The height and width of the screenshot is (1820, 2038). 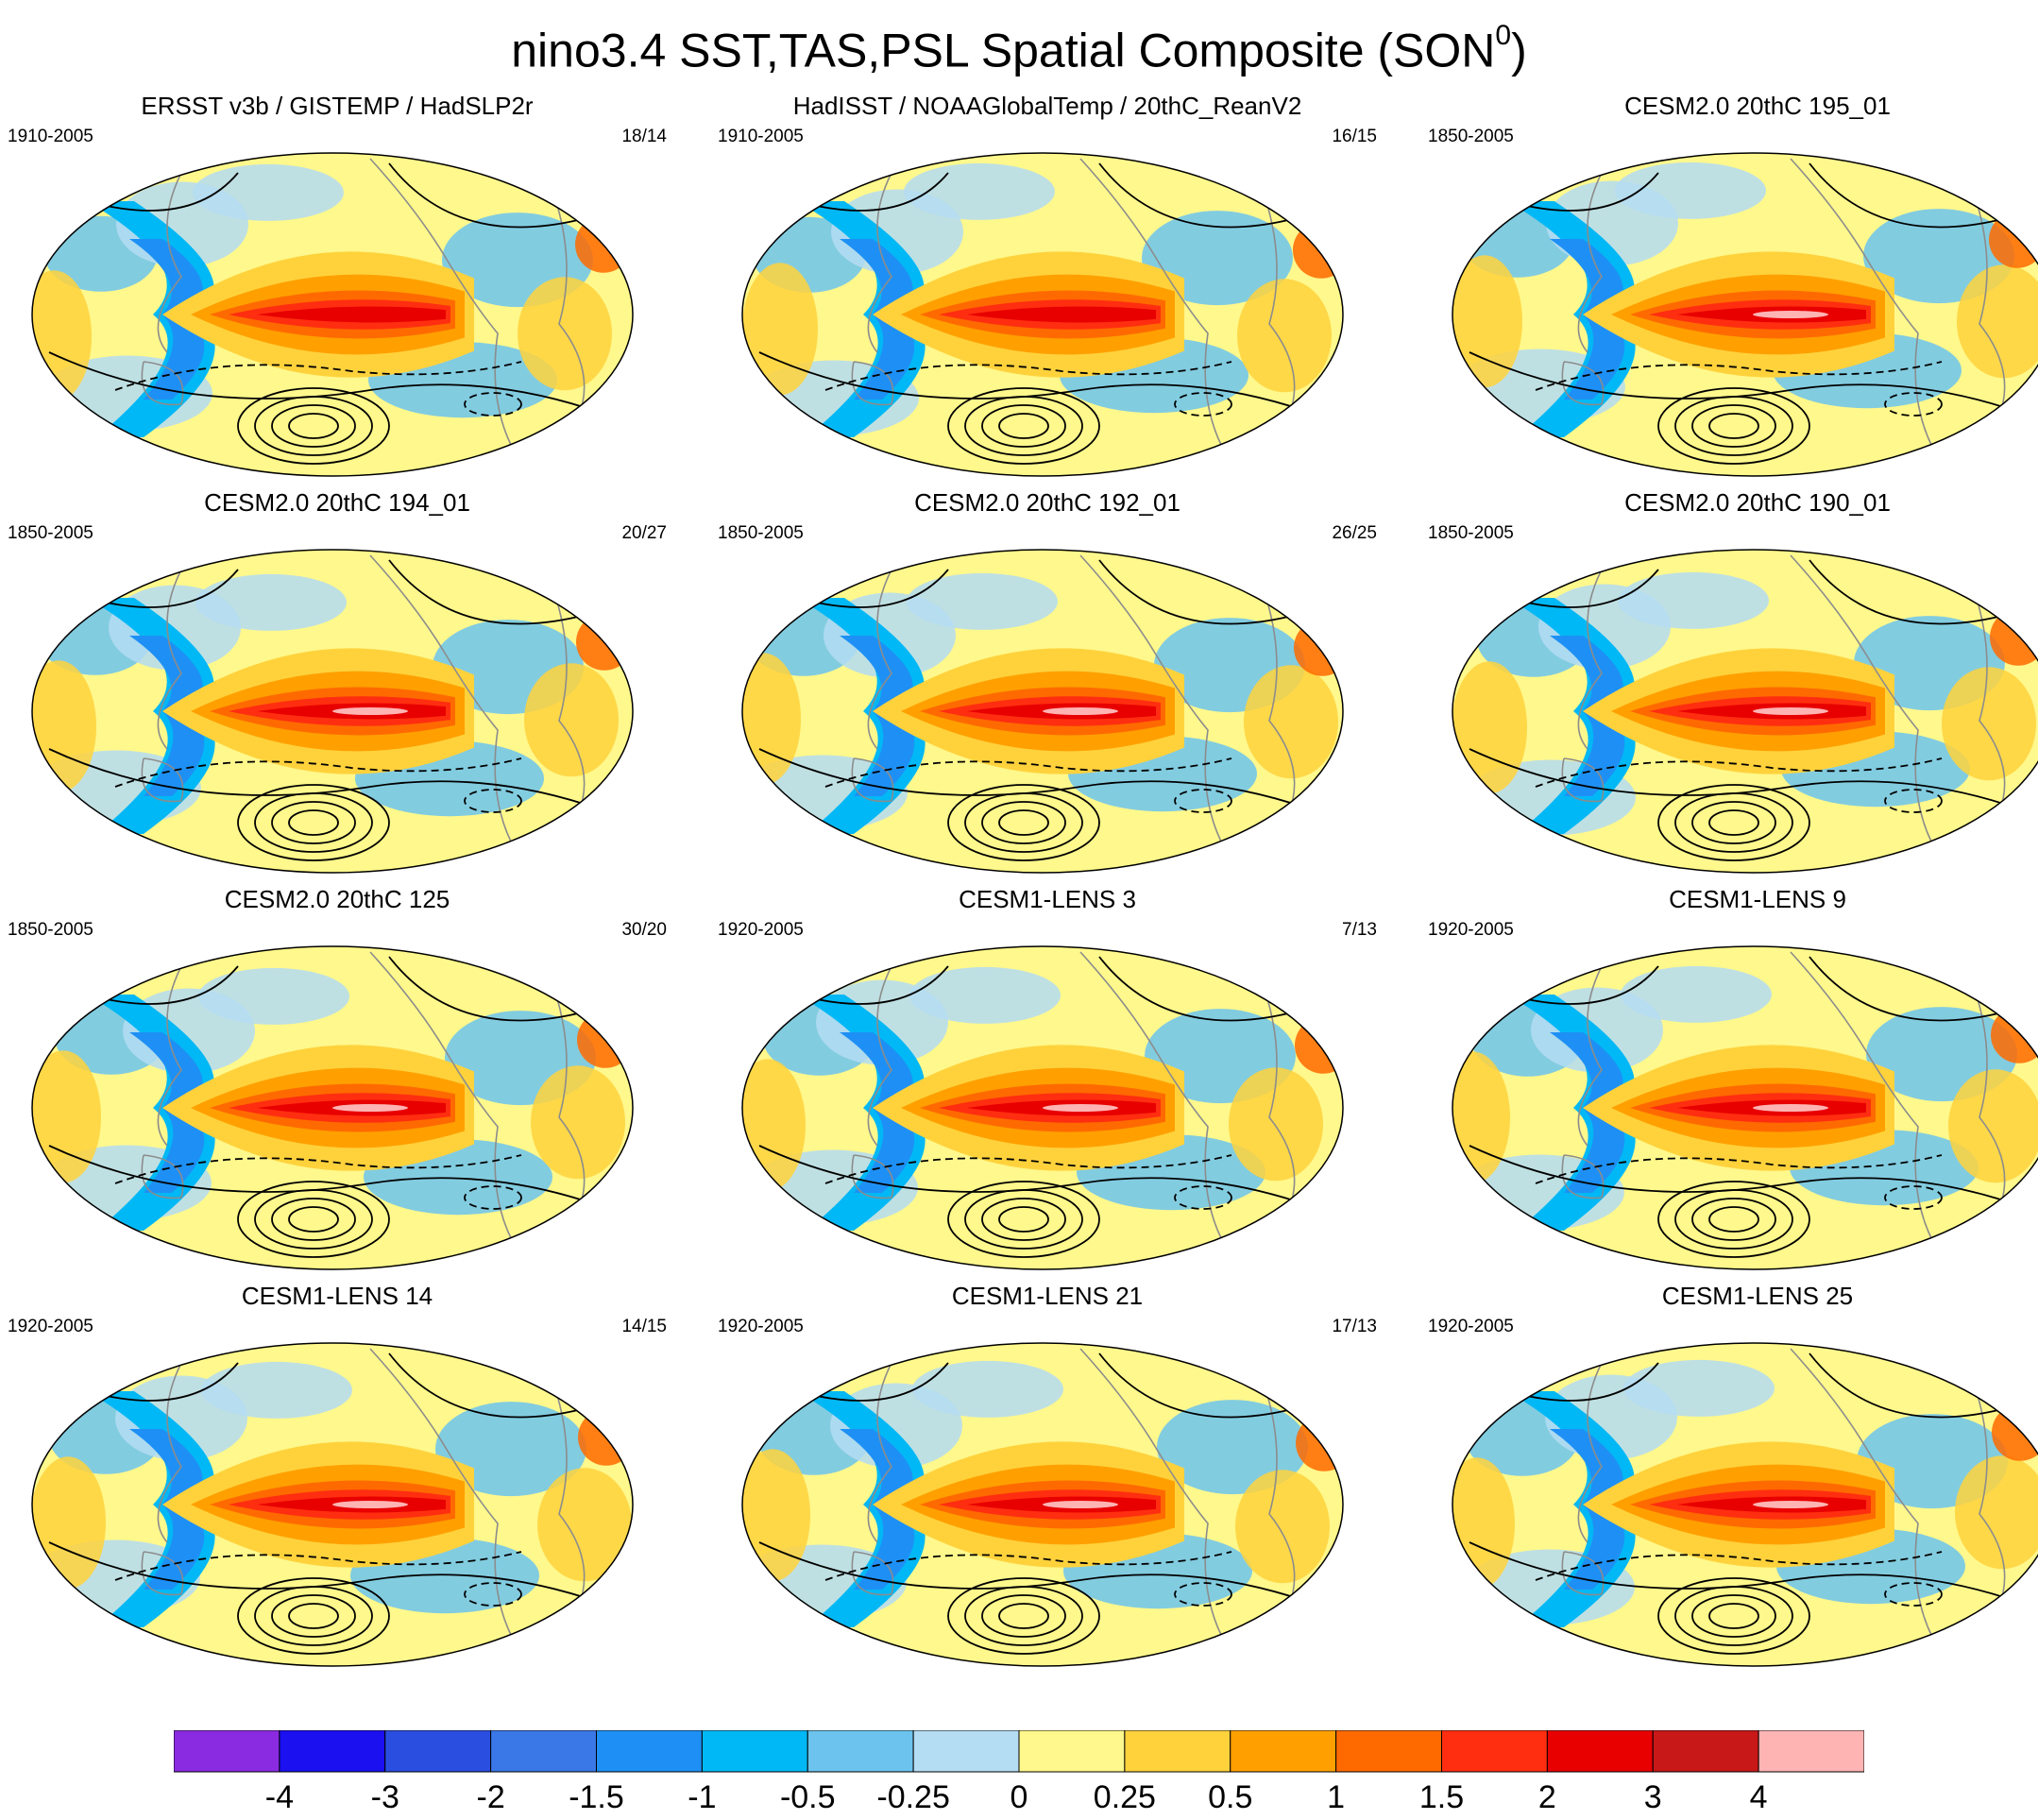 I want to click on panel-title: CESM2.0 20thC 192_01, so click(x=1047, y=503).